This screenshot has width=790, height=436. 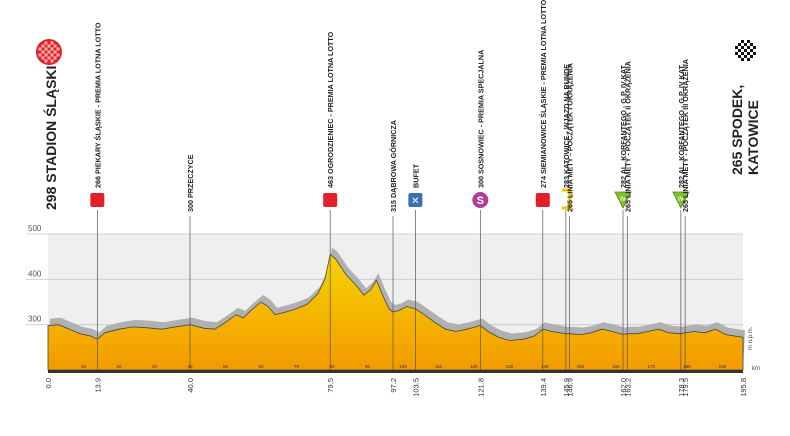 I want to click on x-km-label: 179.5, so click(x=685, y=387).